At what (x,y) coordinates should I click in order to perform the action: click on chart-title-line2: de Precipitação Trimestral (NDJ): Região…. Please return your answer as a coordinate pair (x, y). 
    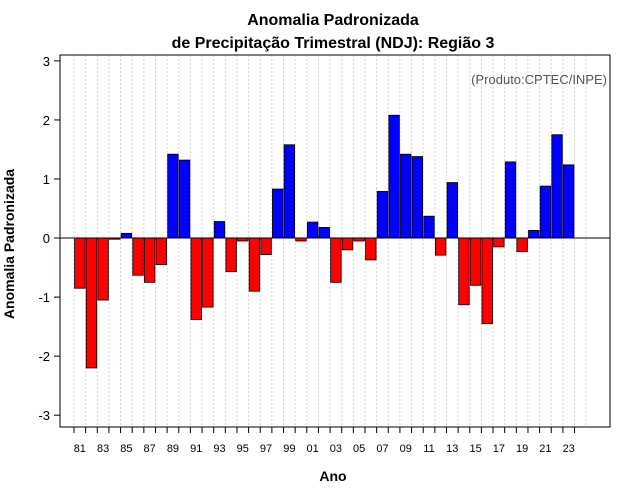
    Looking at the image, I should click on (333, 43).